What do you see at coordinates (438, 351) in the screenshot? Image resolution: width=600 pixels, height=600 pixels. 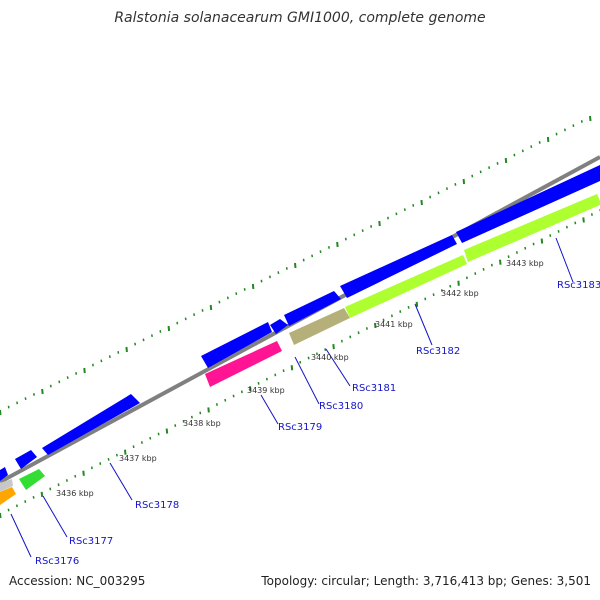 I see `gene-label: RSc3182` at bounding box center [438, 351].